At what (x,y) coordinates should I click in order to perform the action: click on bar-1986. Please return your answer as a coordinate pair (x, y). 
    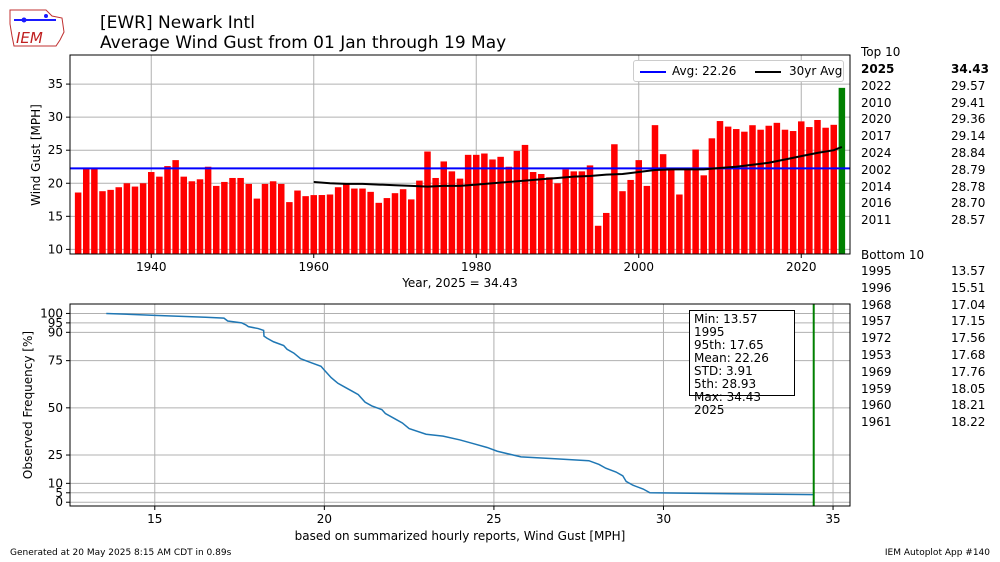
    Looking at the image, I should click on (525, 199).